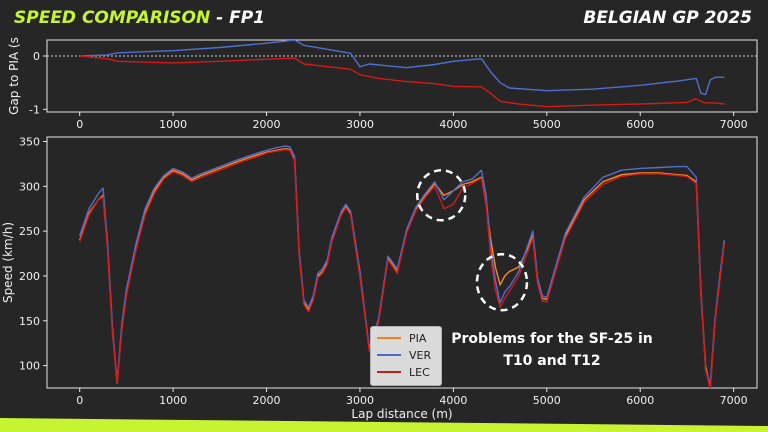  Describe the element at coordinates (419, 372) in the screenshot. I see `legend-label-lec: LEC` at that location.